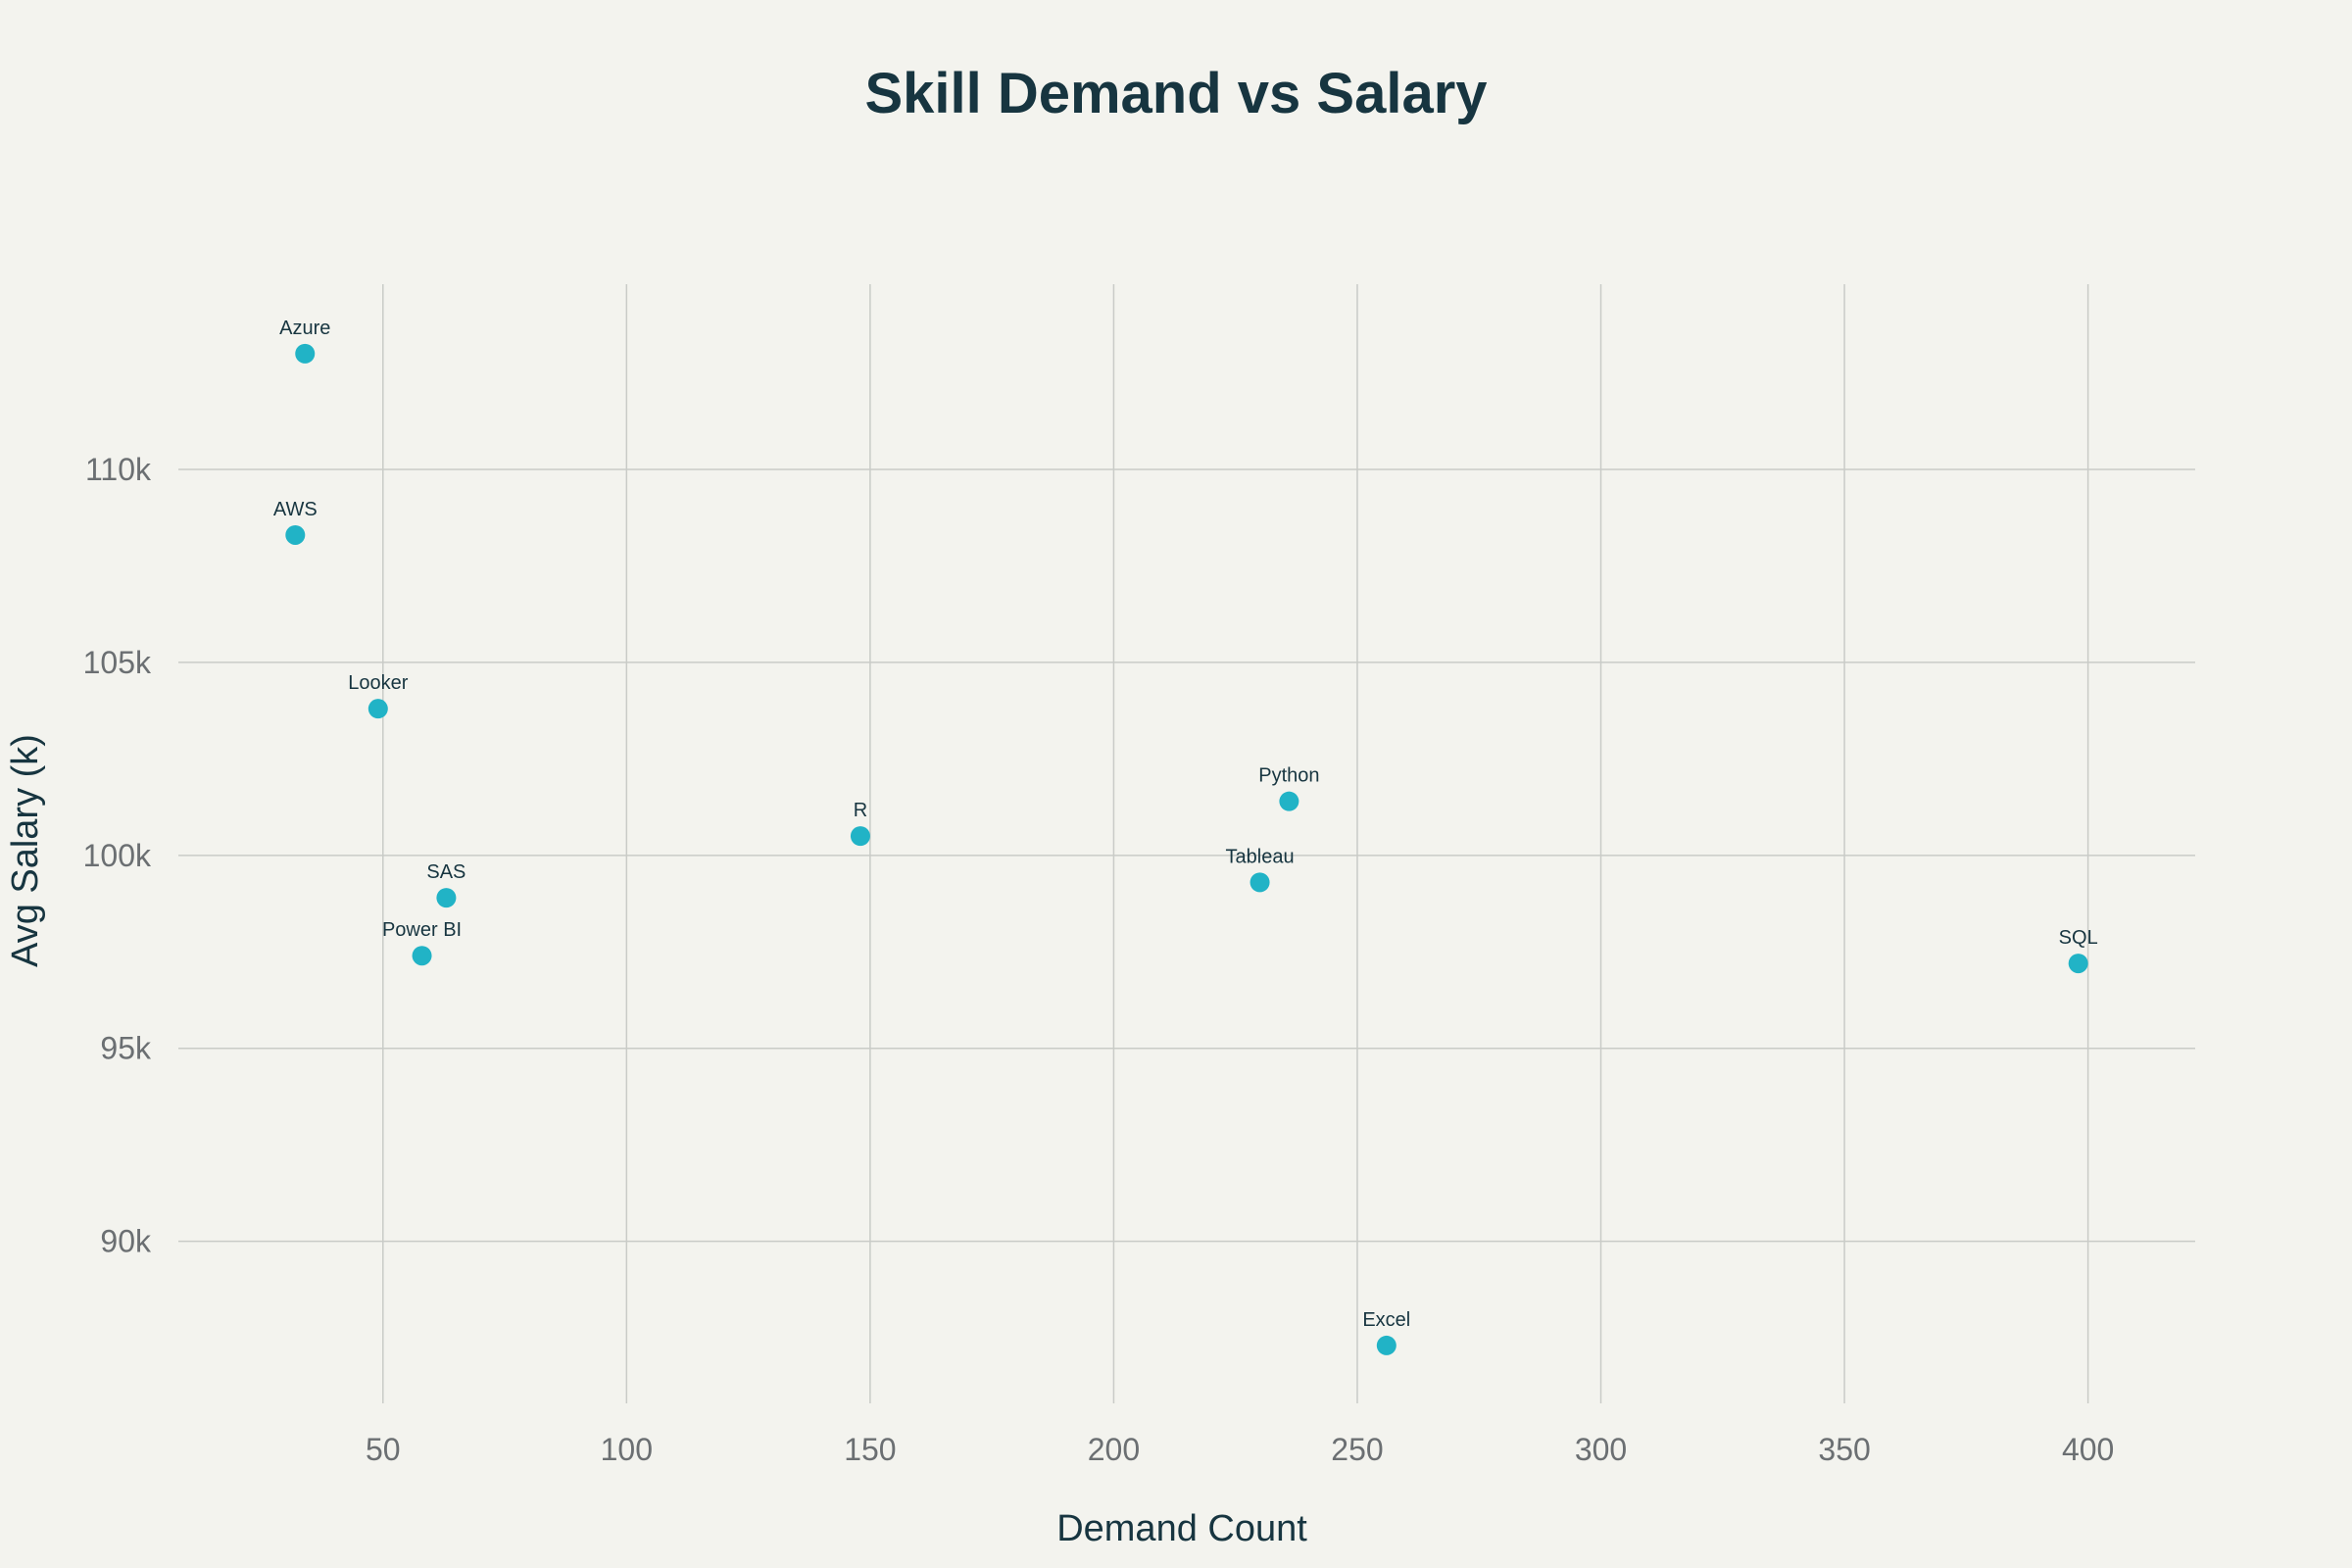 This screenshot has width=2352, height=1568. I want to click on y-tick-label: 110k, so click(118, 470).